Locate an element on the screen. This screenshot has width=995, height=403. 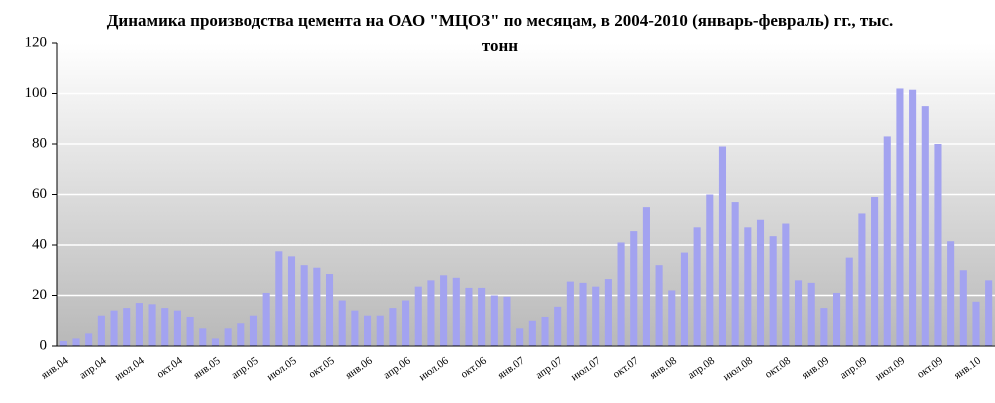
x-tick-label: апр.05 is located at coordinates (245, 367).